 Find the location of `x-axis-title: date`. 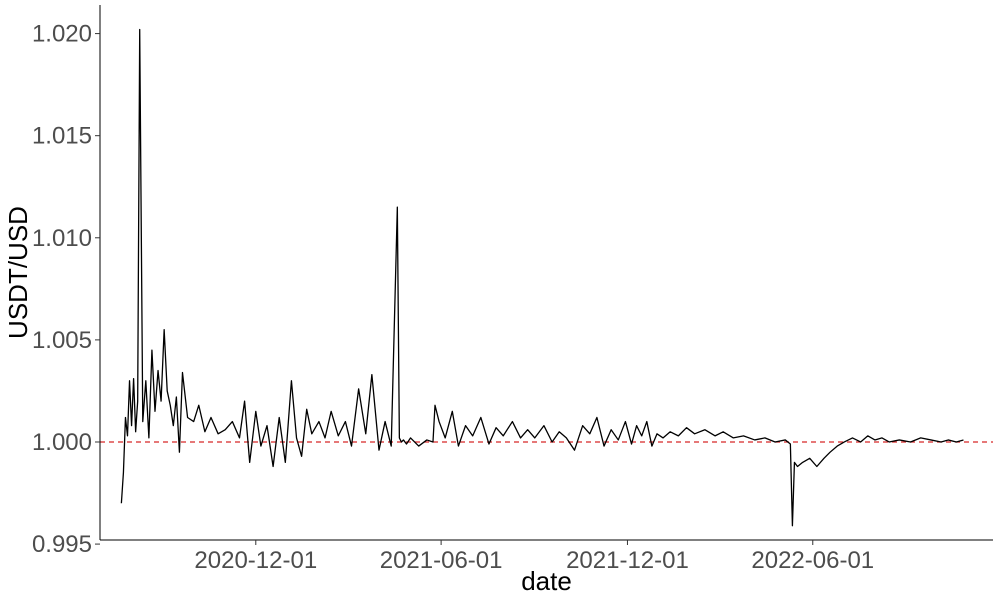

x-axis-title: date is located at coordinates (546, 581).